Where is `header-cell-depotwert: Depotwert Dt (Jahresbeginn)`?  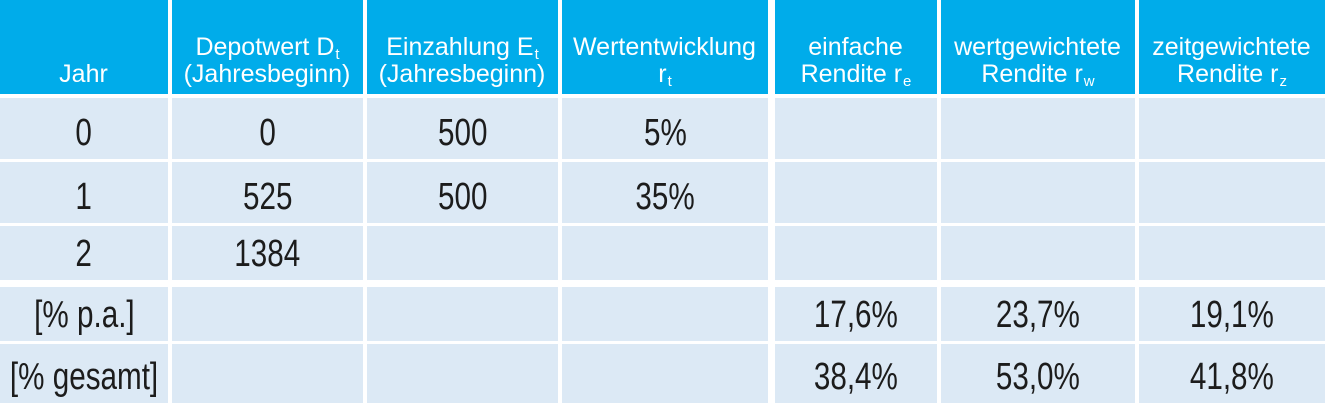 header-cell-depotwert: Depotwert Dt (Jahresbeginn) is located at coordinates (267, 47).